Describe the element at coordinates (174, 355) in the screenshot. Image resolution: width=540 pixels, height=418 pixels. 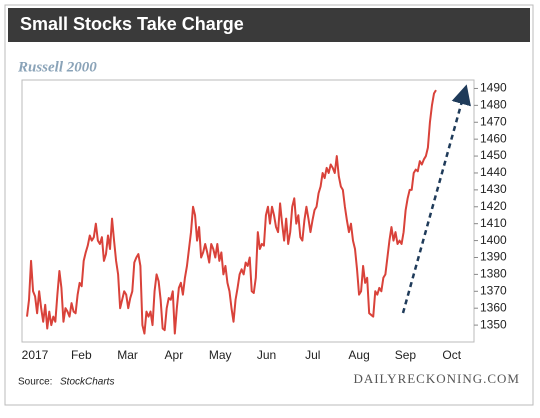
I see `x-tick-label: Apr` at that location.